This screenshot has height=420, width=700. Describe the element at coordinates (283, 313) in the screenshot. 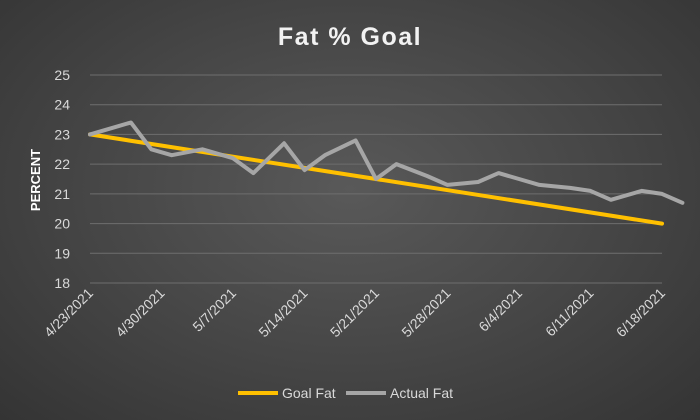

I see `x-tick-label: 5/14/2021` at that location.